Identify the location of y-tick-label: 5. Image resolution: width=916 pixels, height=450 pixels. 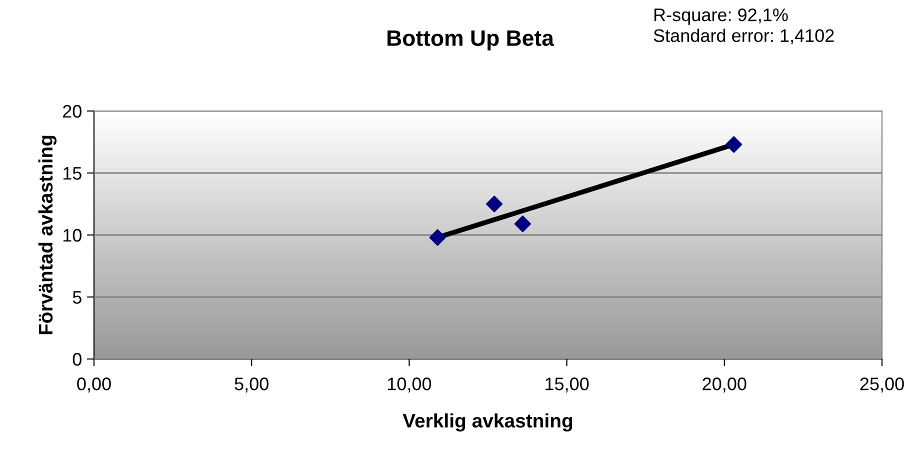
(77, 297).